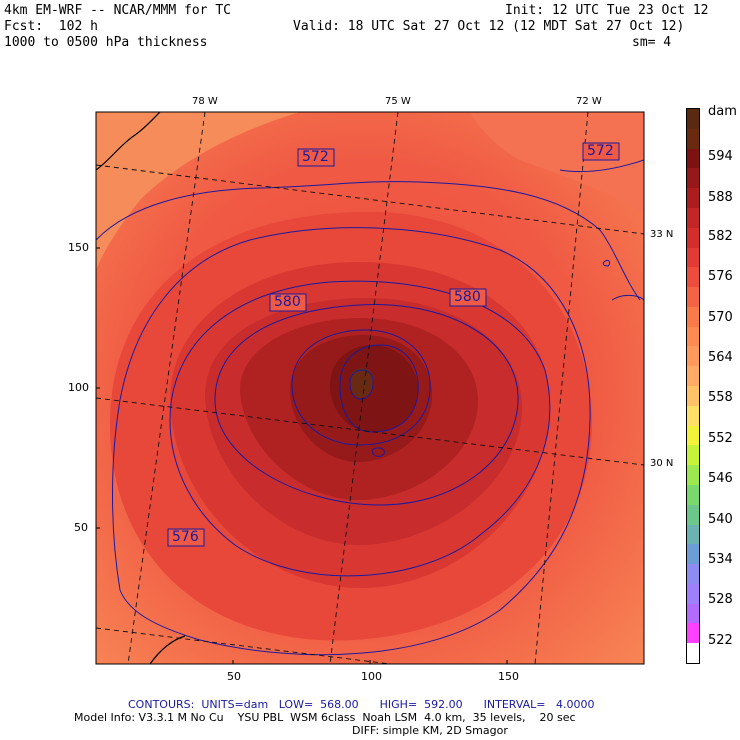 This screenshot has height=740, width=740. I want to click on coastline-sw, so click(167, 649).